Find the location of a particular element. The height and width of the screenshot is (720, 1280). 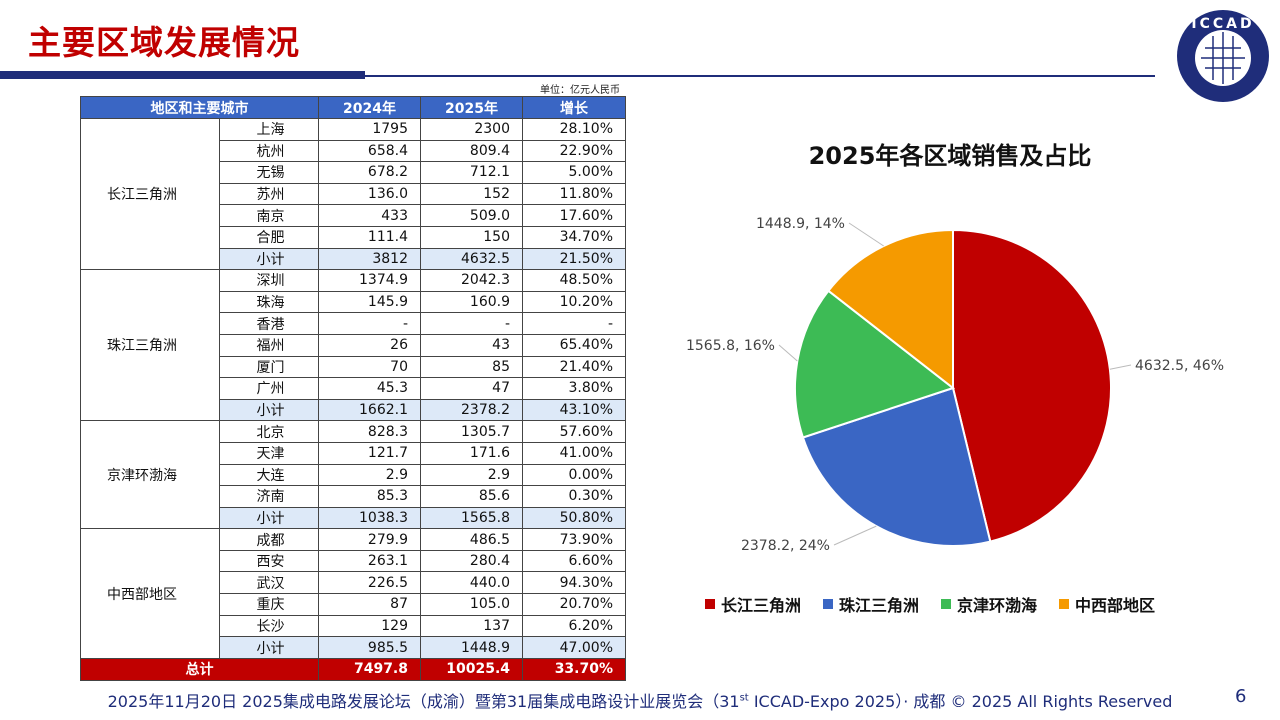

table-row: 福州 26 43 65.40% is located at coordinates (353, 345).